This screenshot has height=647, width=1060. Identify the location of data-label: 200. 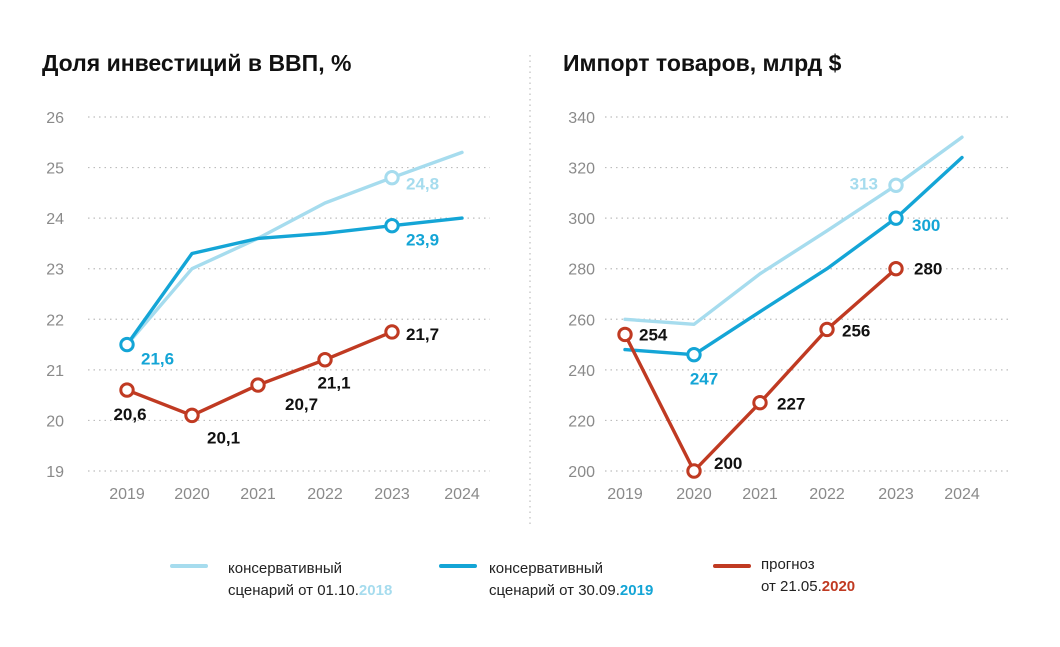
(728, 463).